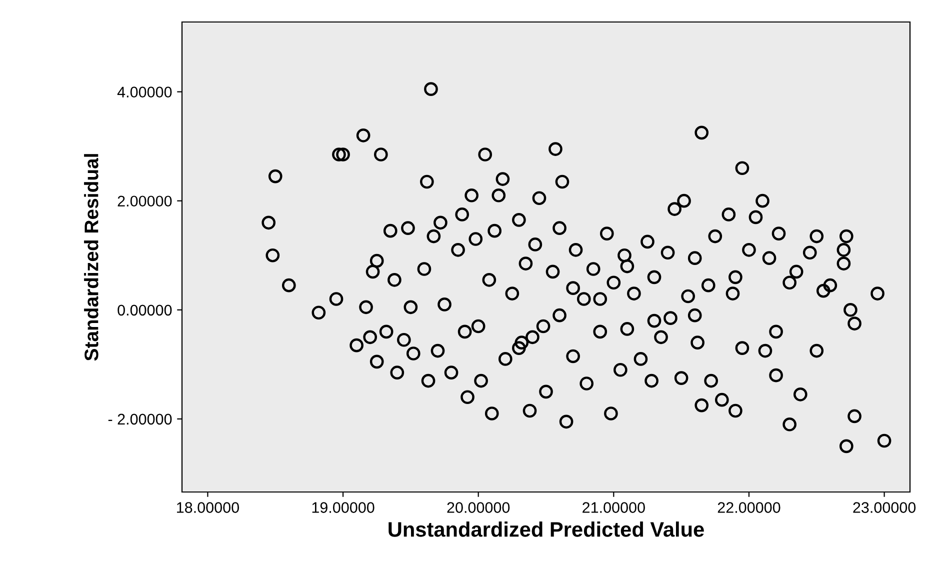  Describe the element at coordinates (884, 507) in the screenshot. I see `x-tick-label: 23.00000` at that location.